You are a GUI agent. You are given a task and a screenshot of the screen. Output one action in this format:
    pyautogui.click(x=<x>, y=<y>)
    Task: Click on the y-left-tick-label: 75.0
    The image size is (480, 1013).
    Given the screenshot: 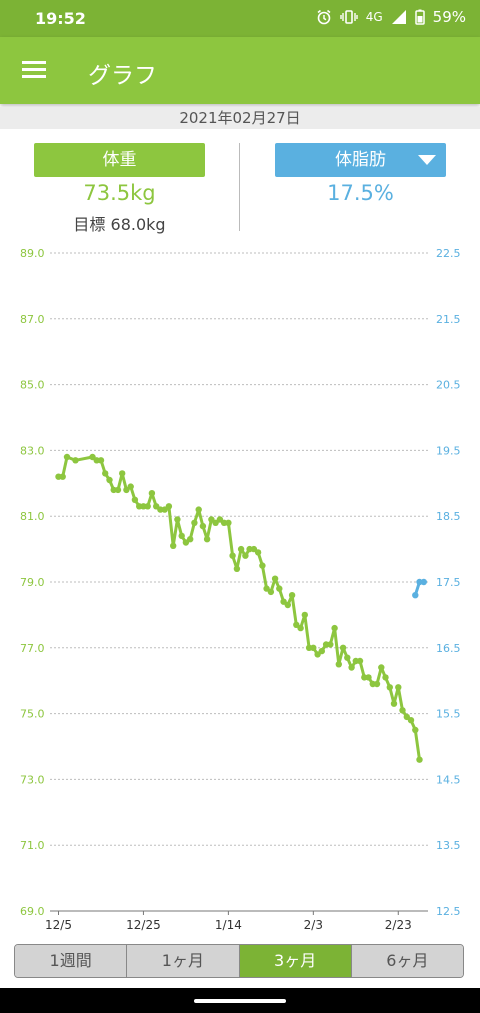 What is the action you would take?
    pyautogui.click(x=32, y=714)
    